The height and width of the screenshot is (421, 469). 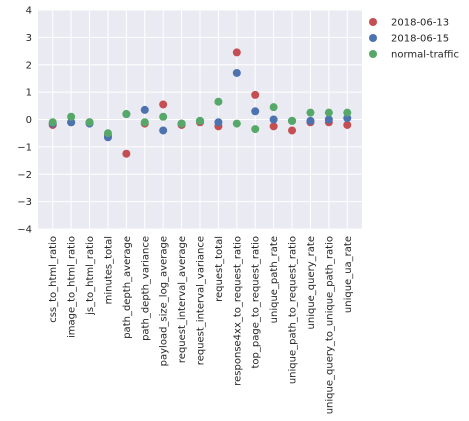 I want to click on y-tick-label: 4, so click(x=29, y=11).